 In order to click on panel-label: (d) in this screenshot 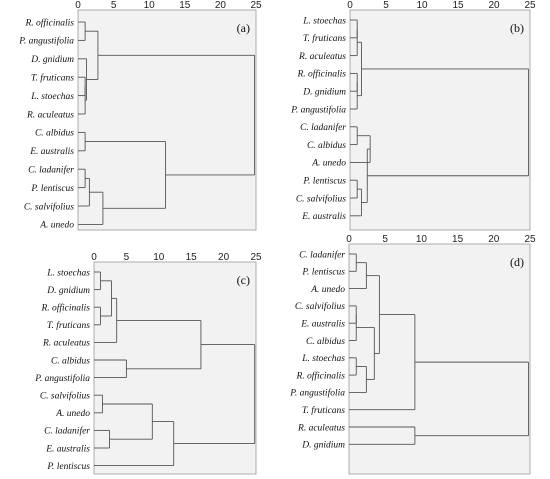, I will do `click(517, 262)`.